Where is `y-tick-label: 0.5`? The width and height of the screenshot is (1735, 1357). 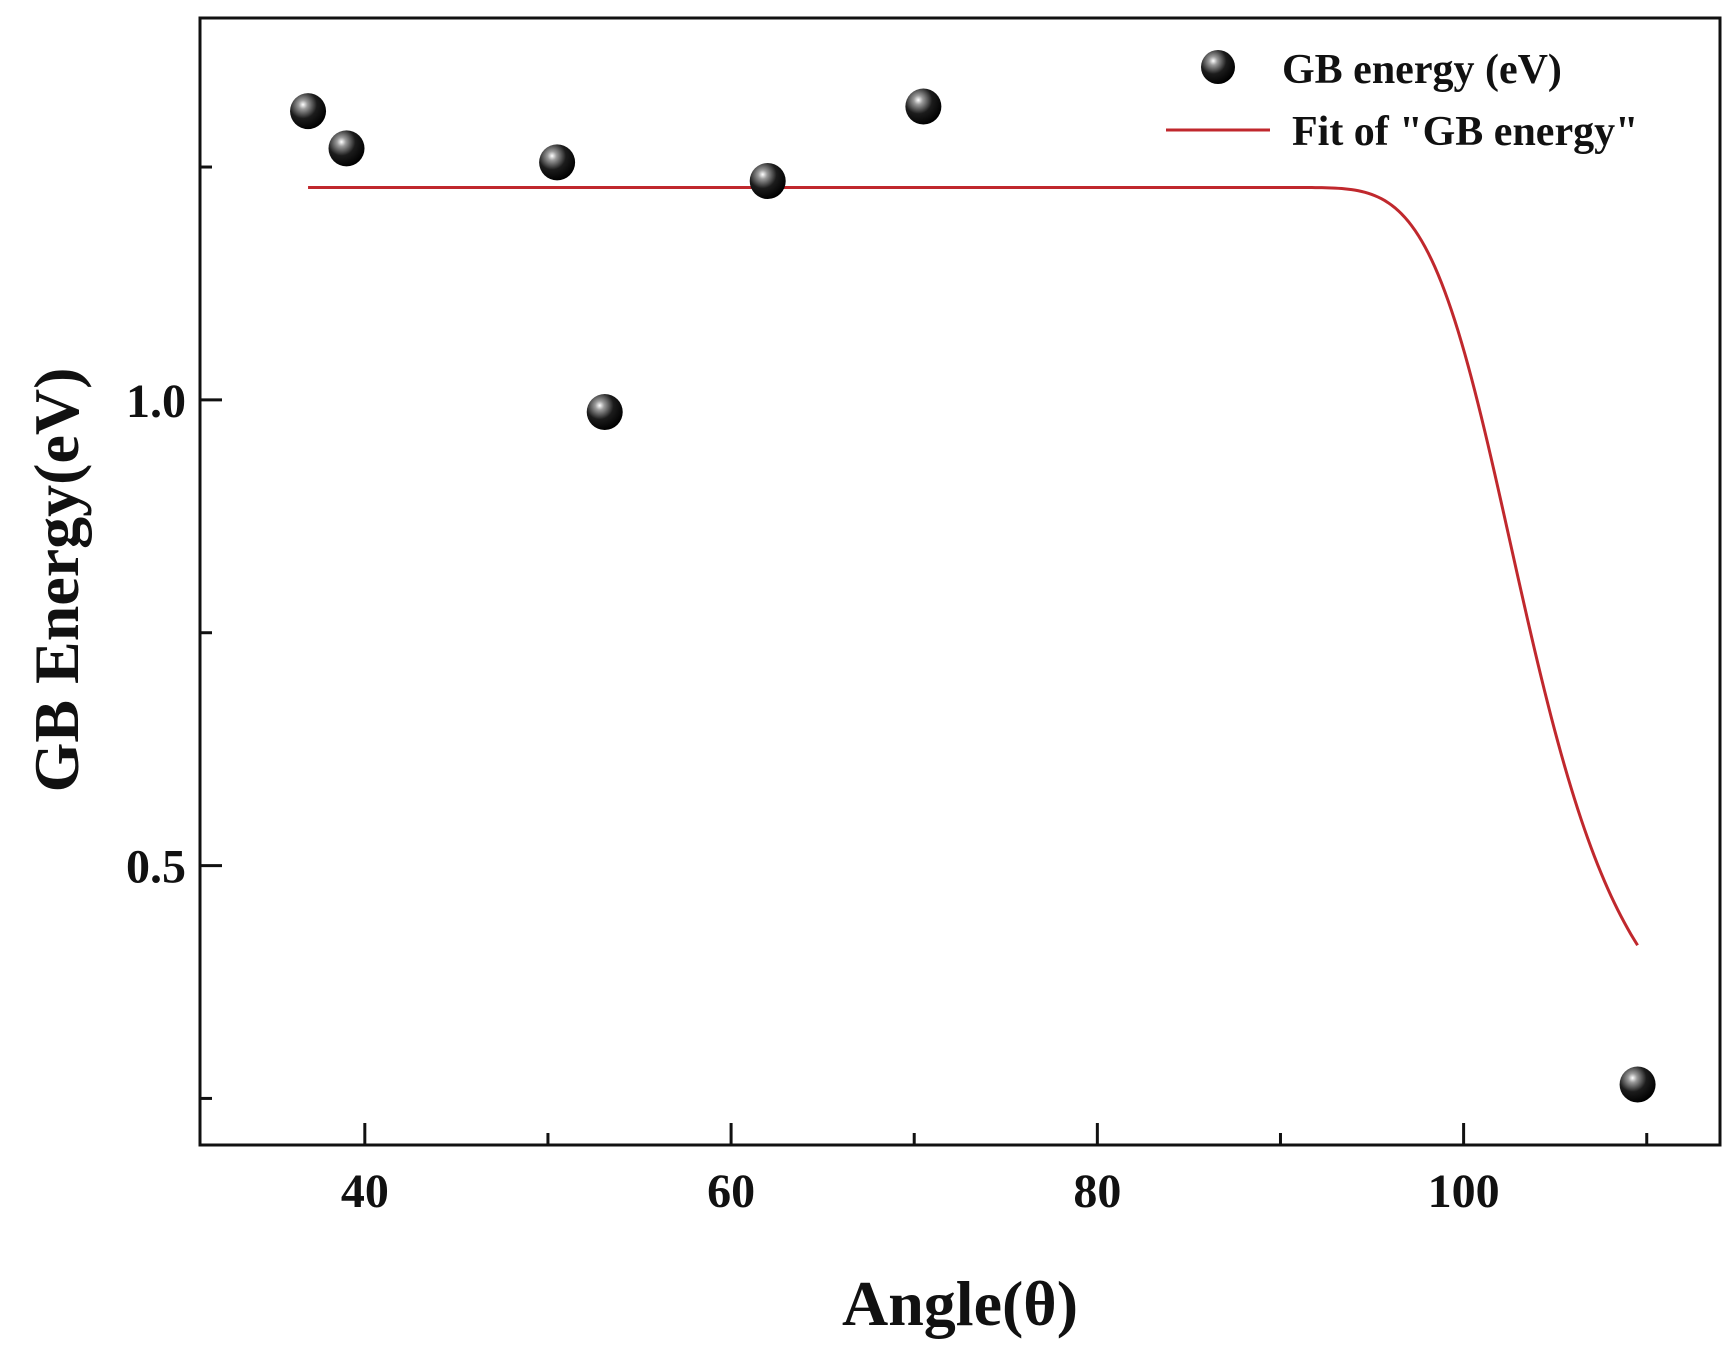
y-tick-label: 0.5 is located at coordinates (156, 867).